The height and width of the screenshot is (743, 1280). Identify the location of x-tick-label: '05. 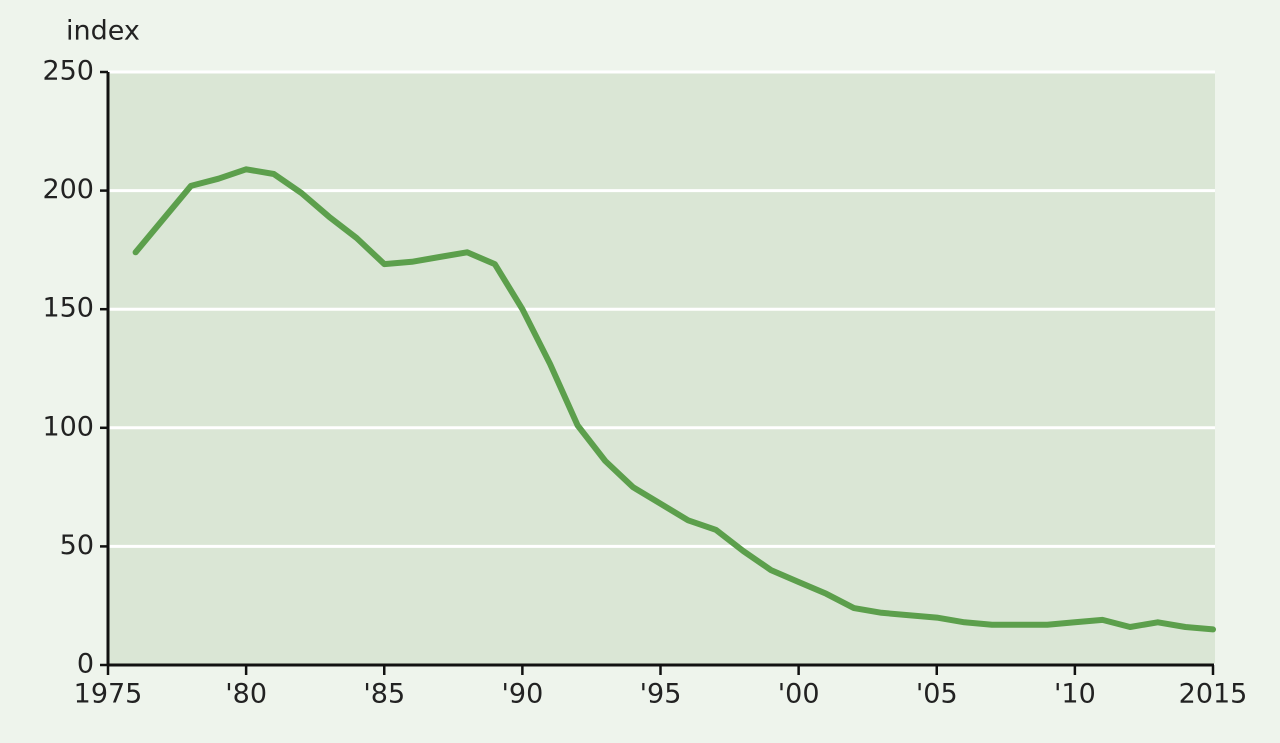
(937, 694).